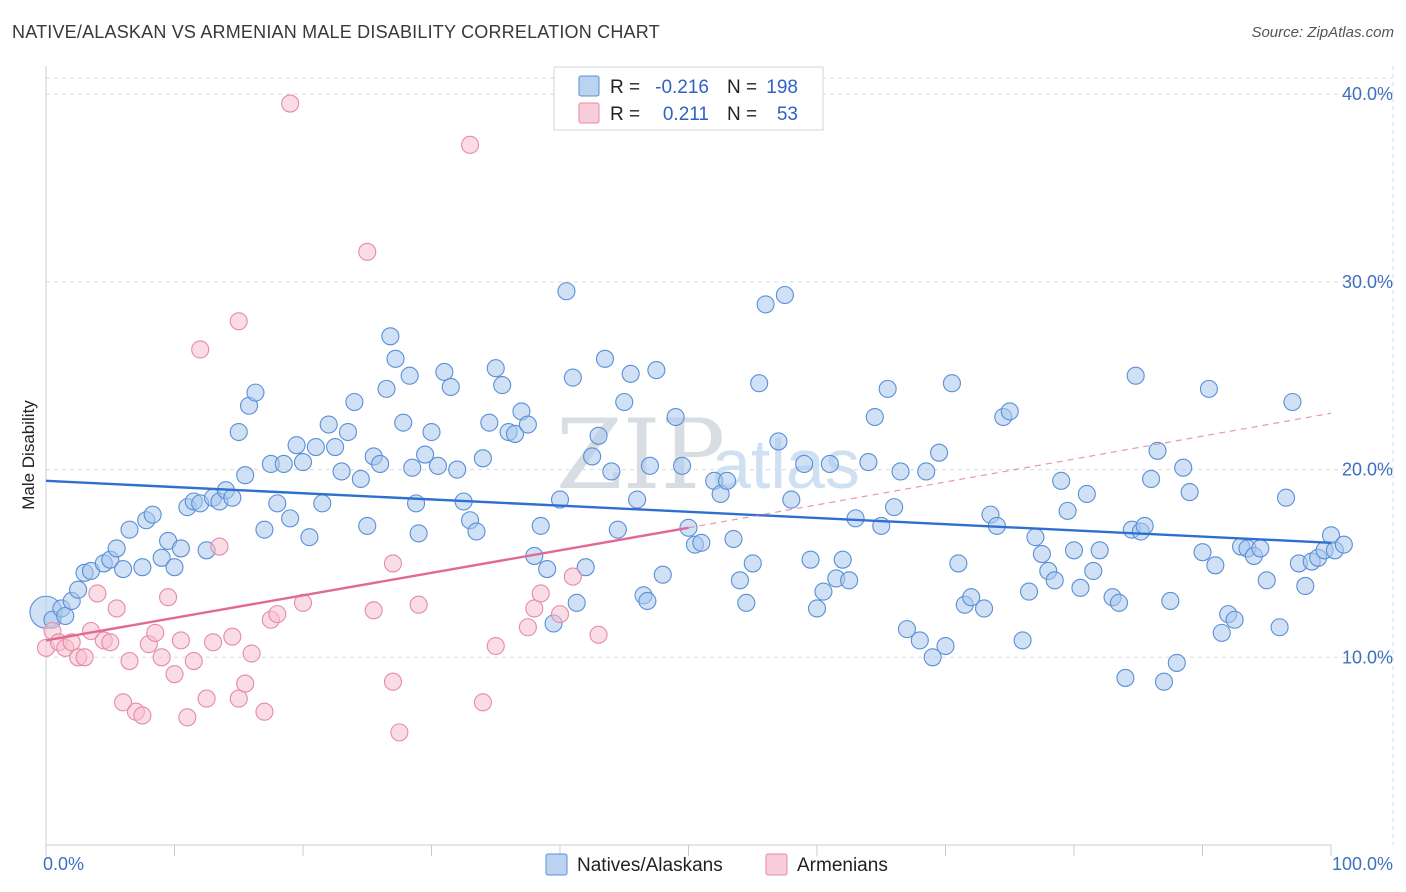 This screenshot has height=892, width=1406. Describe the element at coordinates (682, 87) in the screenshot. I see `legend-r-value-native: -0.216` at that location.